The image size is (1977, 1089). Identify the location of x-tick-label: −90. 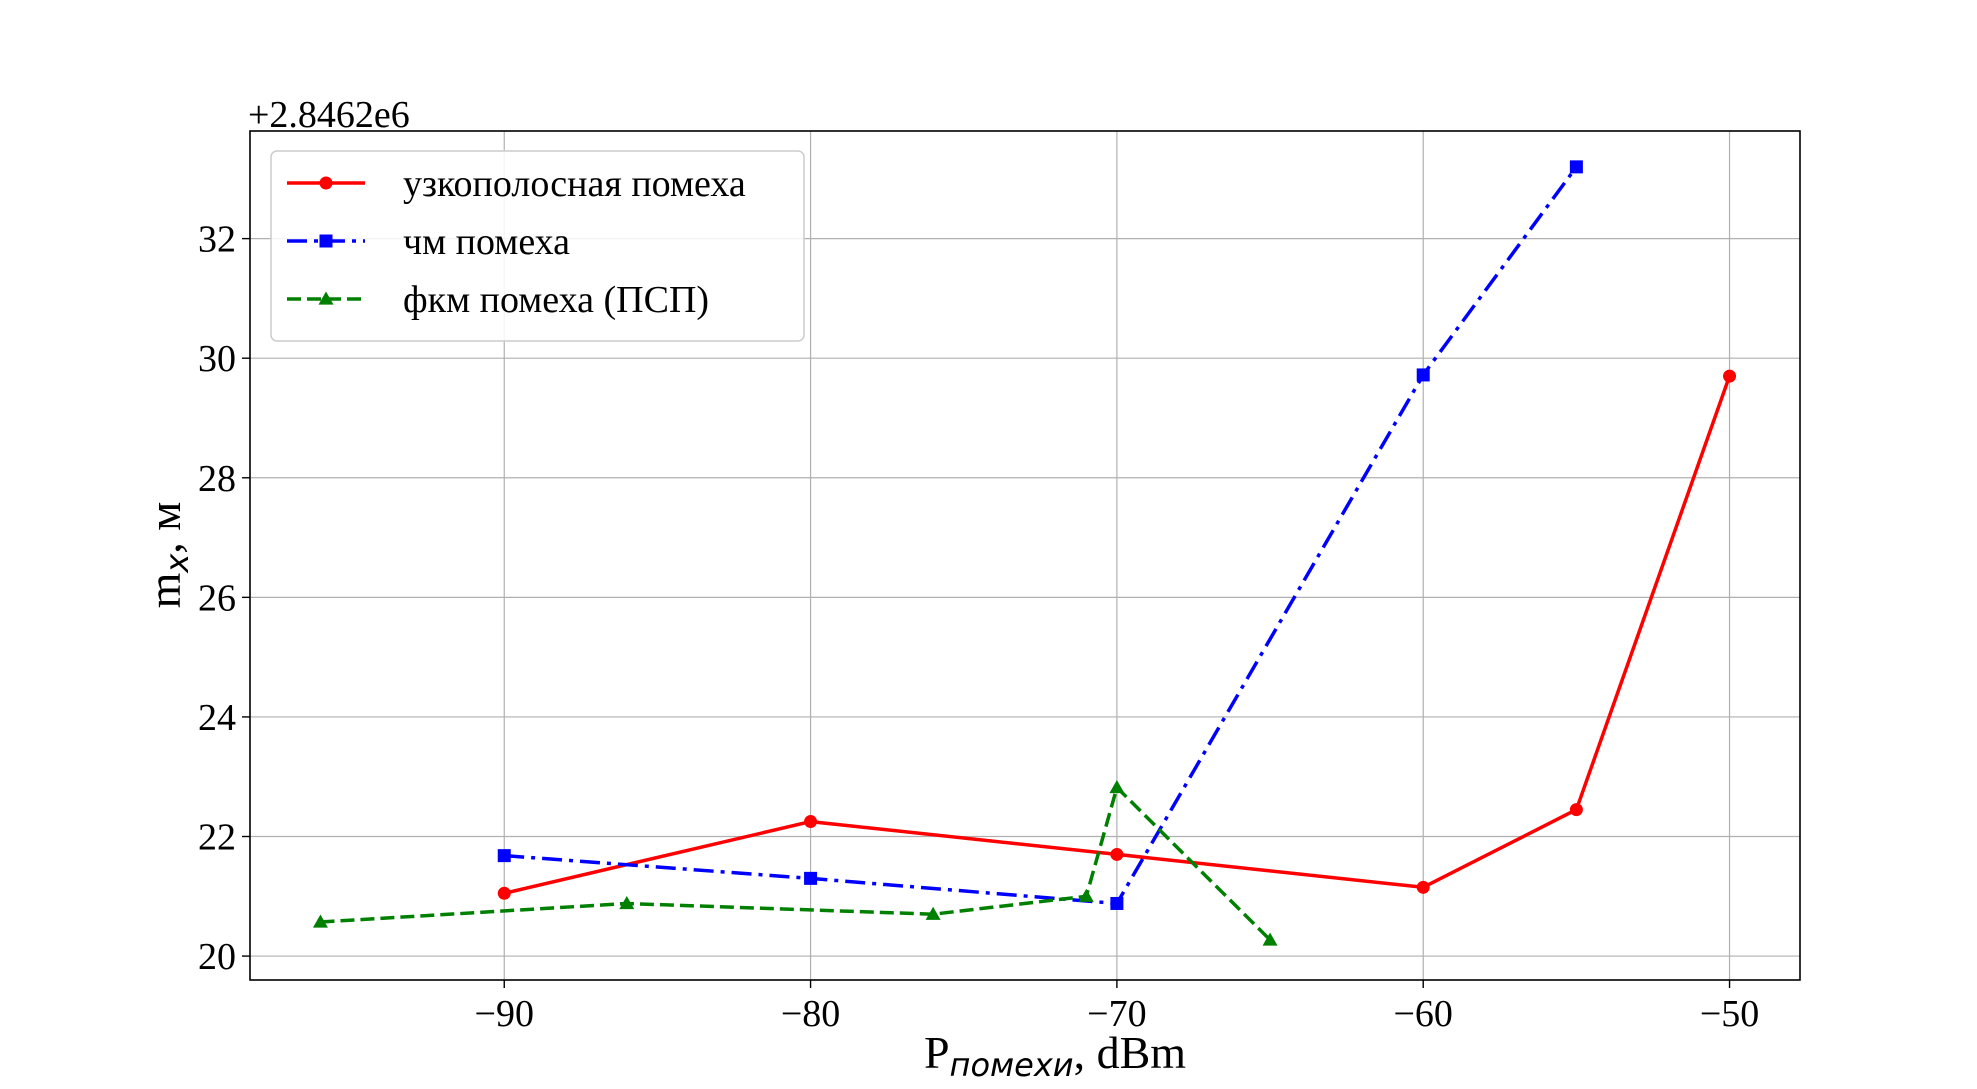
(504, 1014).